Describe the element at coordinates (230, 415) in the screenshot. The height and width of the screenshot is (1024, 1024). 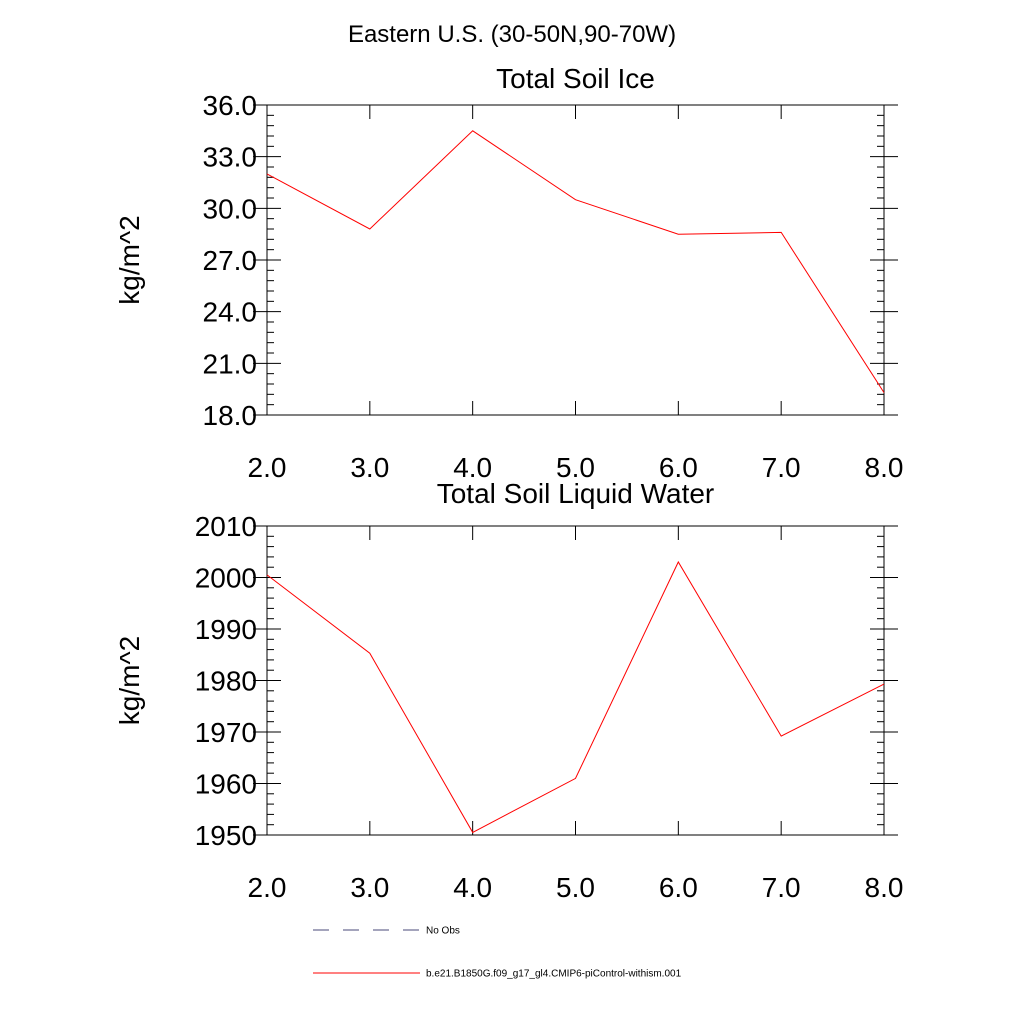
I see `y-tick-label: 18.0` at that location.